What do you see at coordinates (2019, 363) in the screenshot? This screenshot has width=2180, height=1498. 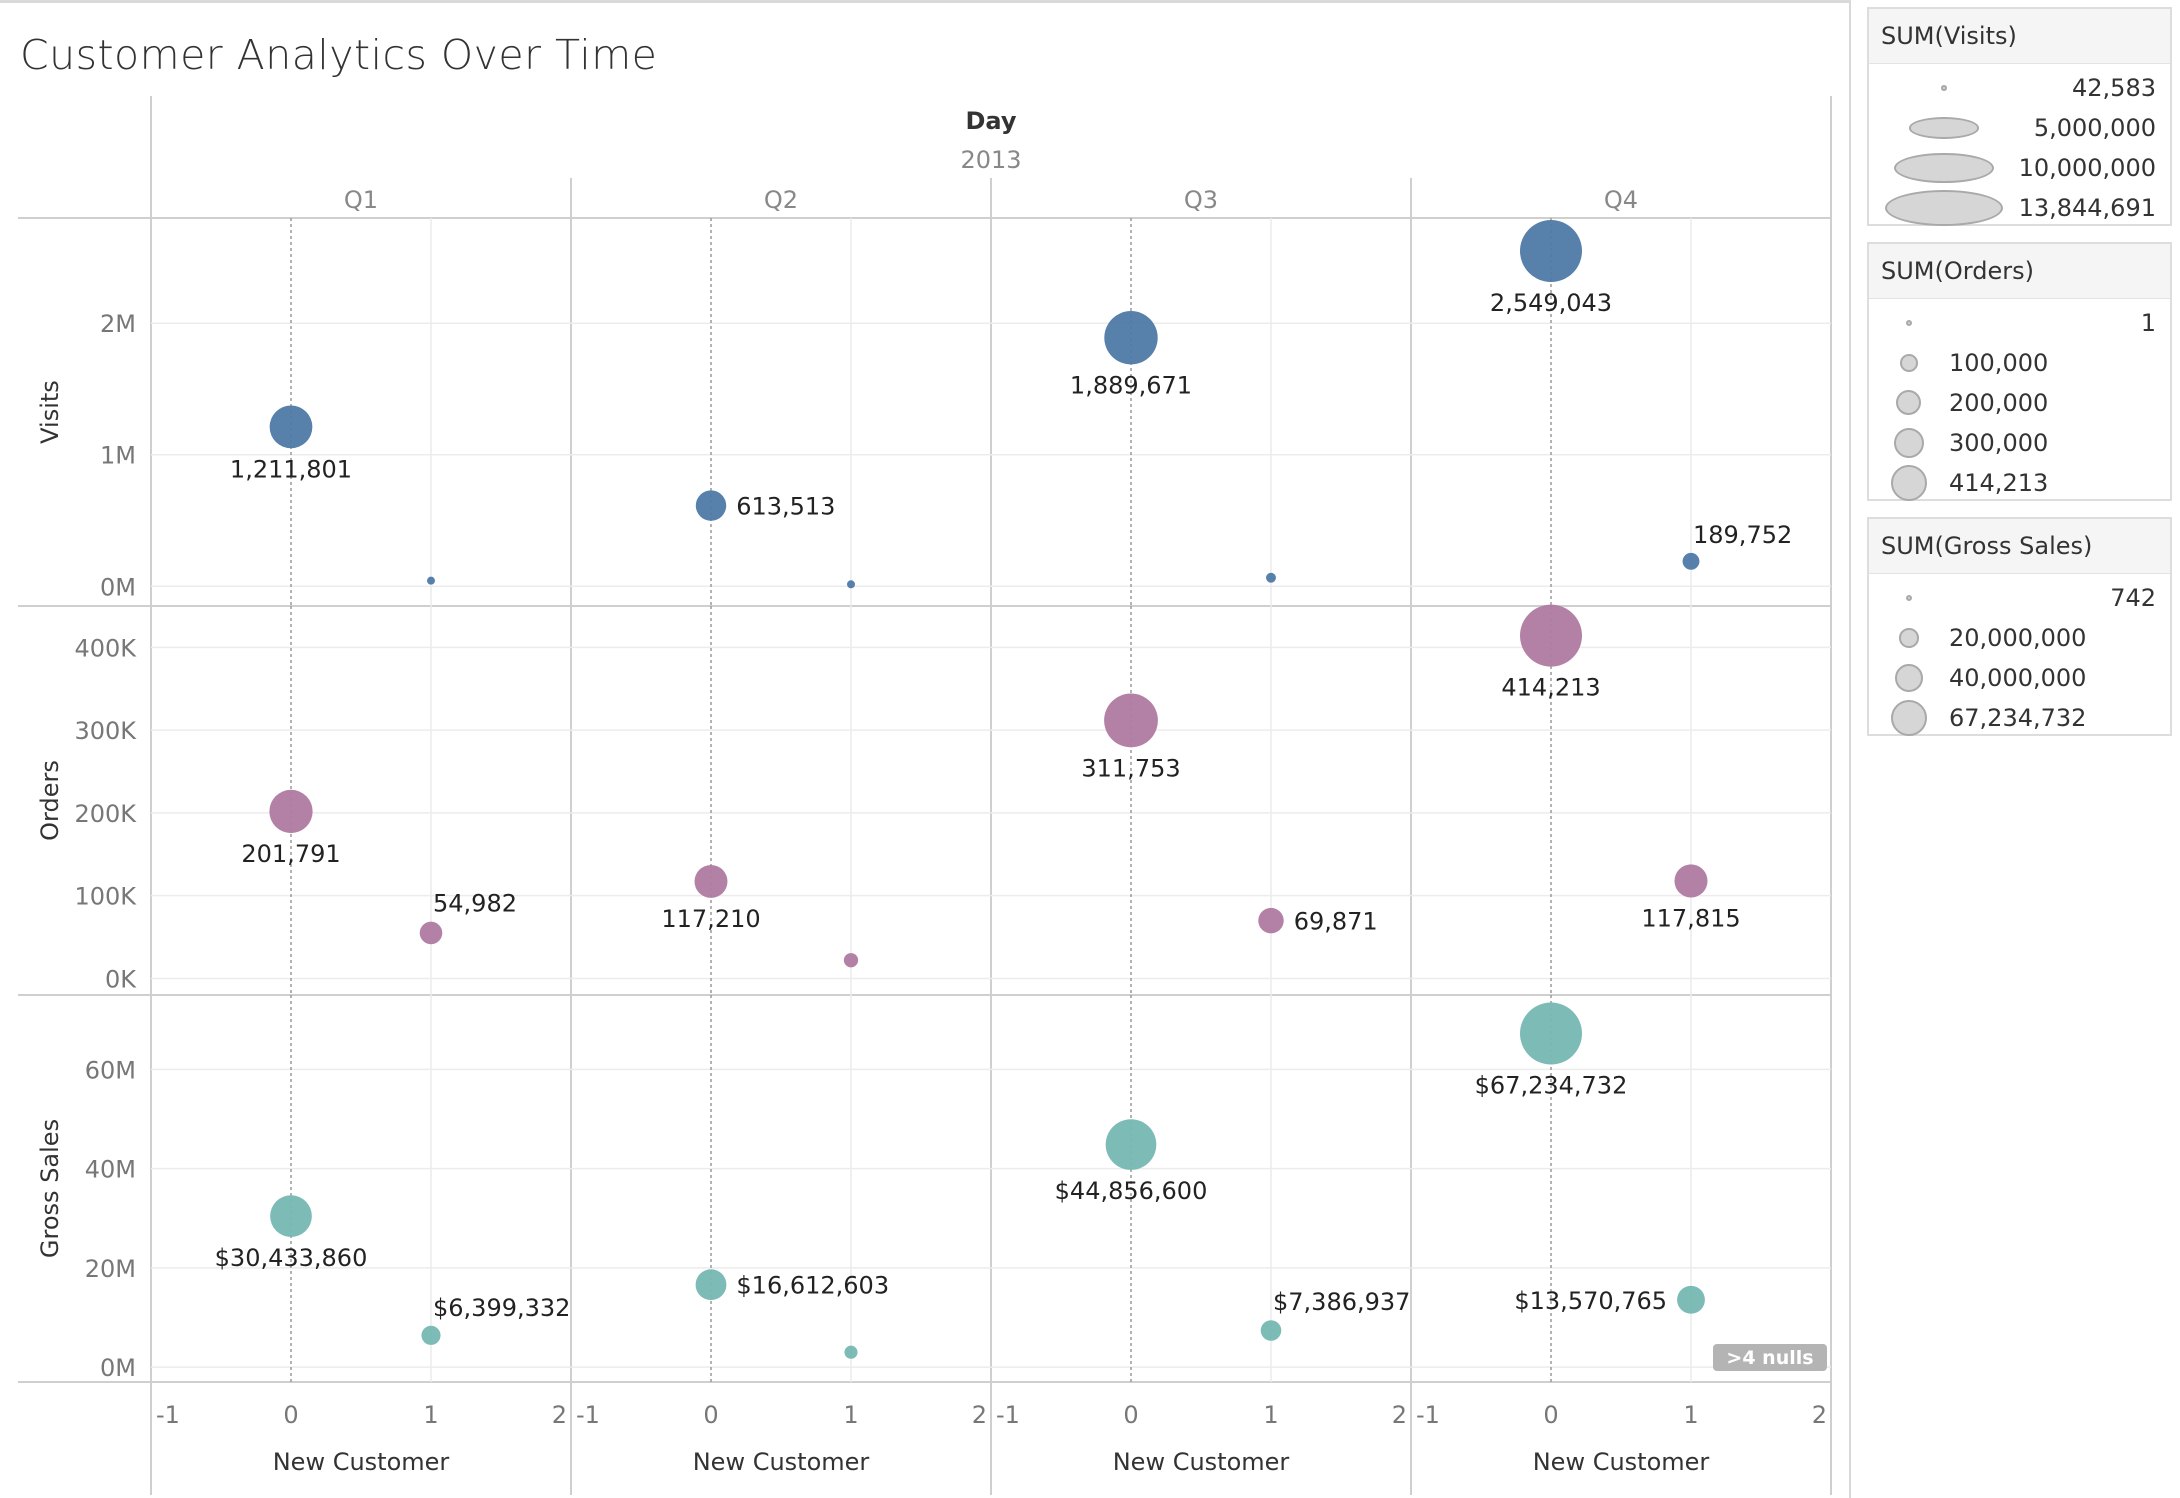 I see `legend-entry: 100,000` at bounding box center [2019, 363].